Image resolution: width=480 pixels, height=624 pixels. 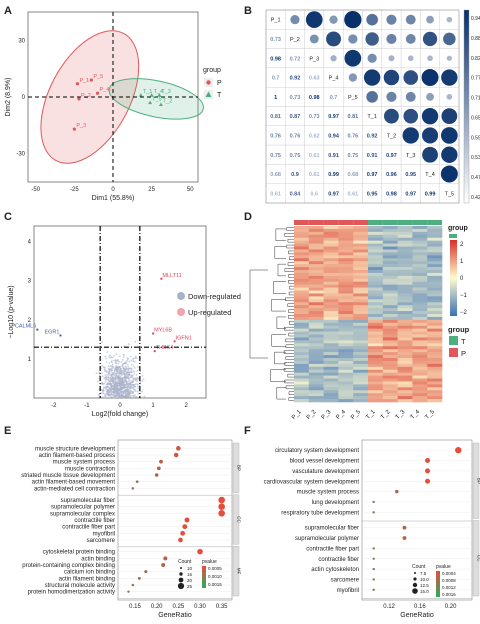 I want to click on highlighted-gene-point, so click(x=154, y=351).